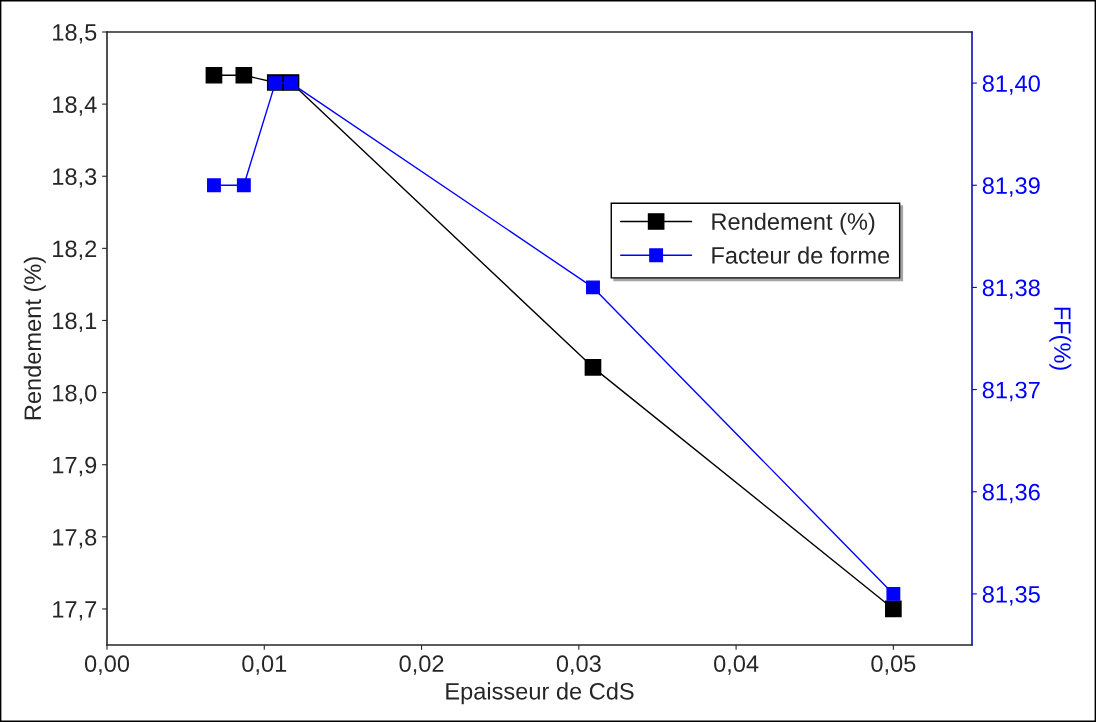 This screenshot has width=1096, height=722. I want to click on x-tick-label: 0,04, so click(736, 665).